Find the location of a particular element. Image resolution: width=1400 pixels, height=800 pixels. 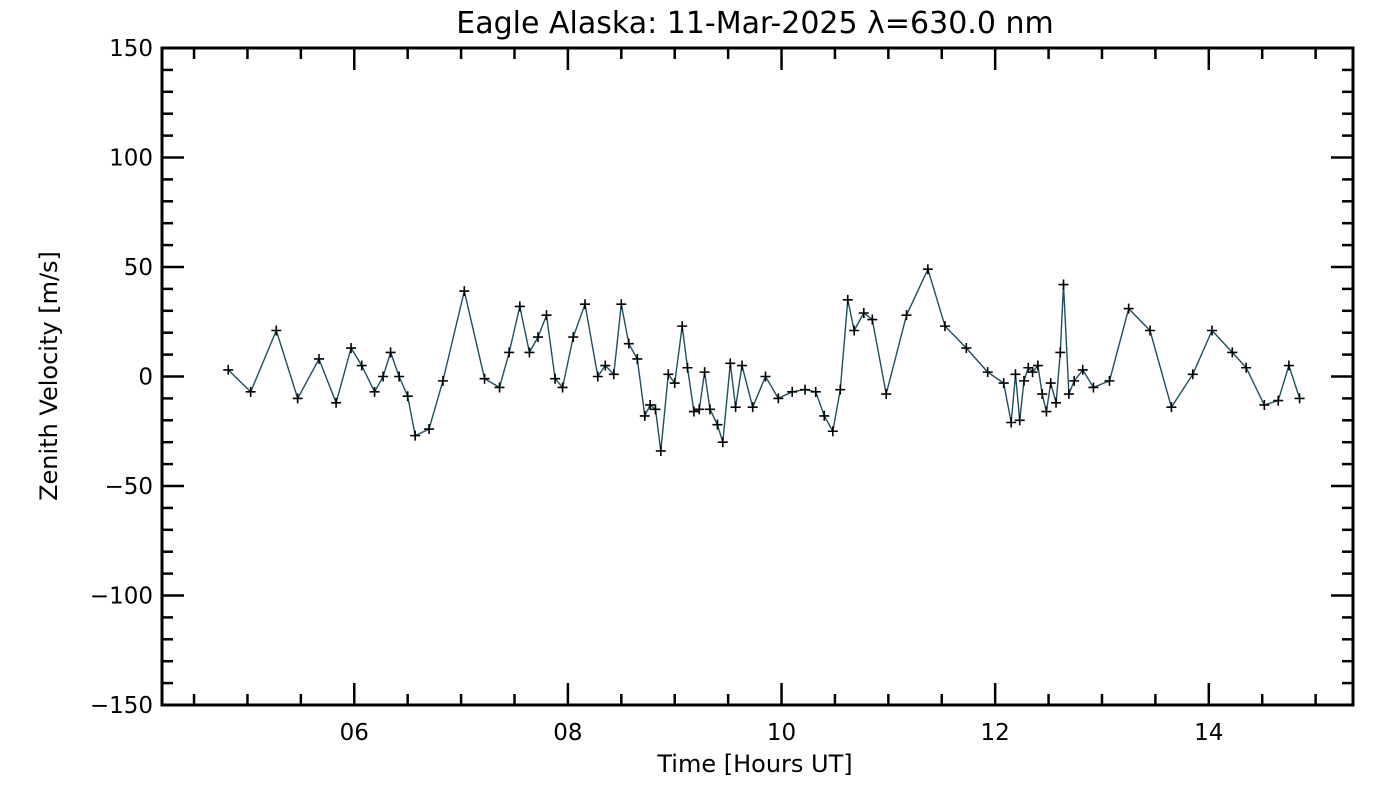

y-tick-label: 100 is located at coordinates (131, 159).